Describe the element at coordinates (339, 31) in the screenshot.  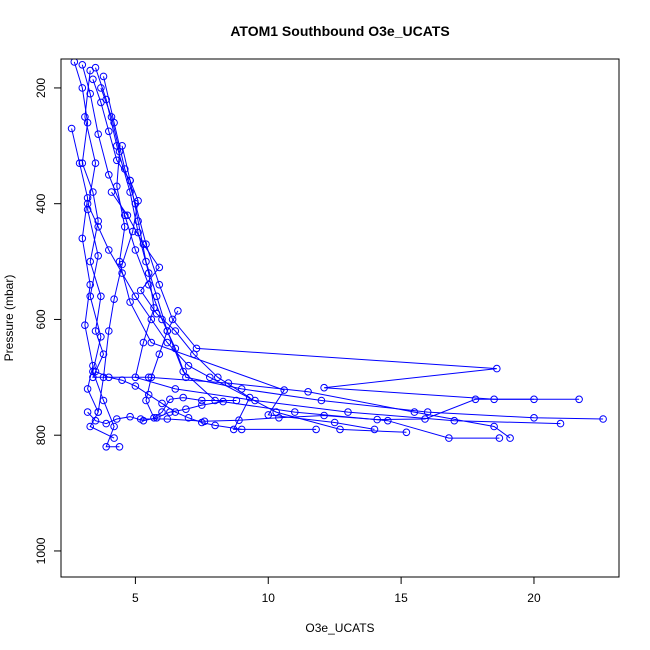
I see `chart-title: ATOM1 Southbound O3e_UCATS` at that location.